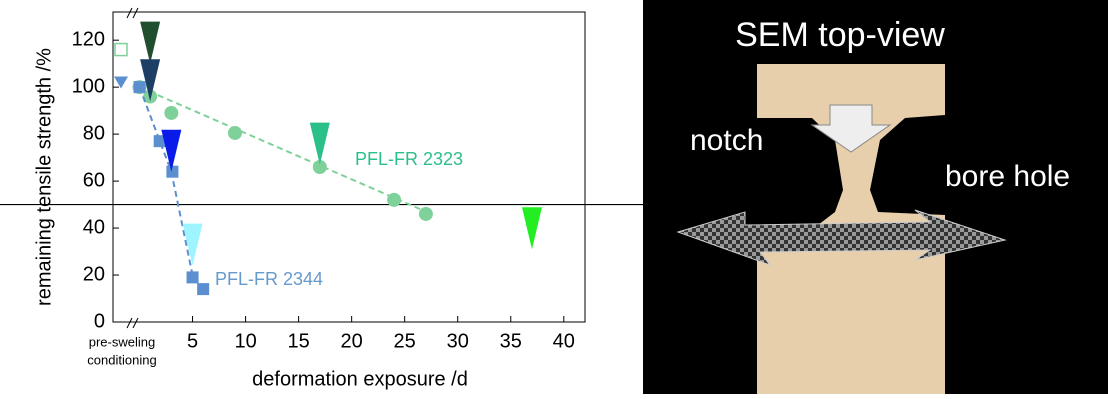  Describe the element at coordinates (269, 279) in the screenshot. I see `series-label: PFL-FR 2344` at that location.